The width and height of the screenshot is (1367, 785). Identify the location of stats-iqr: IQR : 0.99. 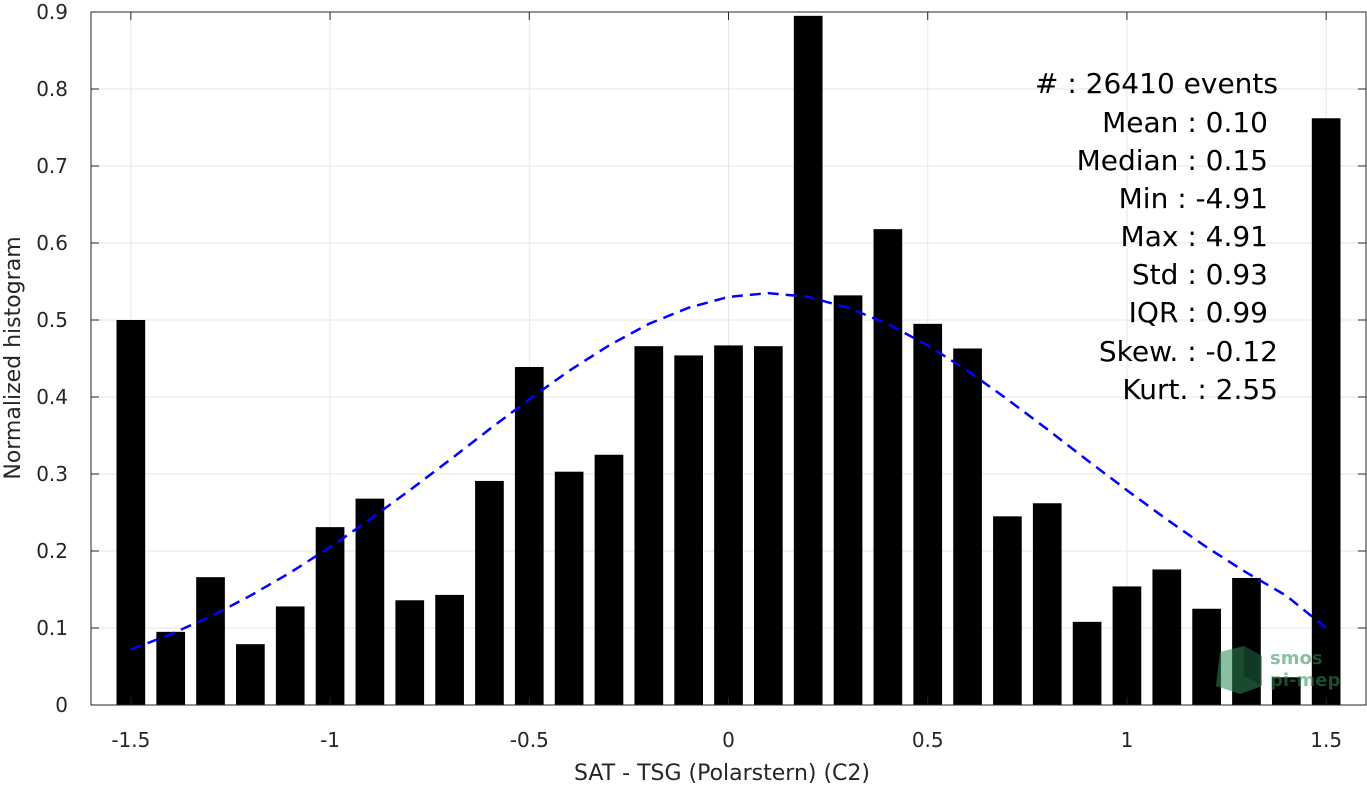
(1198, 312).